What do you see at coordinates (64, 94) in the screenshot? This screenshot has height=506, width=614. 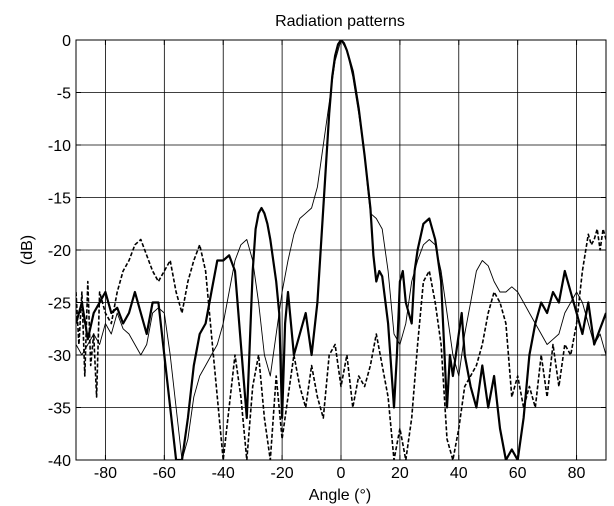 I see `y-tick-label: -5` at bounding box center [64, 94].